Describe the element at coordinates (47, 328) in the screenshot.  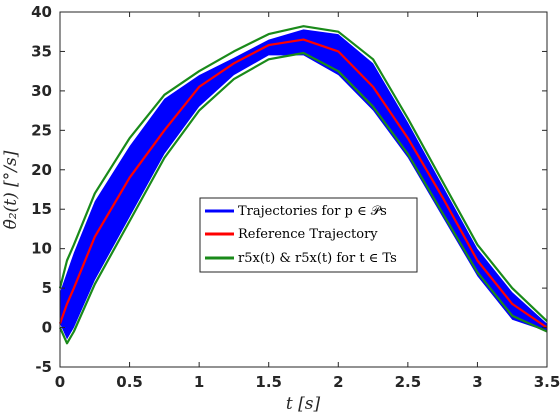
I see `y-tick-label: 0` at that location.